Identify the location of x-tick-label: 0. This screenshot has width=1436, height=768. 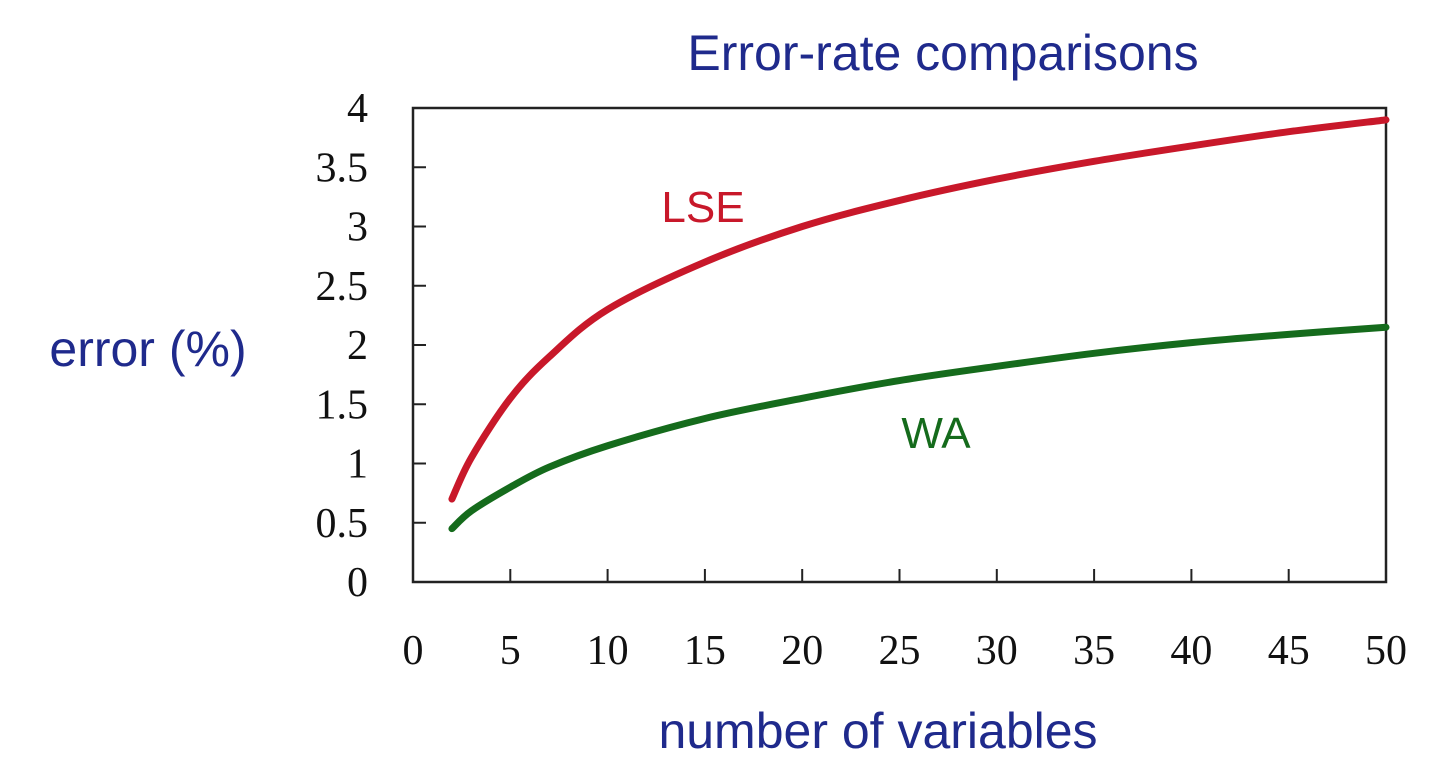
(413, 651).